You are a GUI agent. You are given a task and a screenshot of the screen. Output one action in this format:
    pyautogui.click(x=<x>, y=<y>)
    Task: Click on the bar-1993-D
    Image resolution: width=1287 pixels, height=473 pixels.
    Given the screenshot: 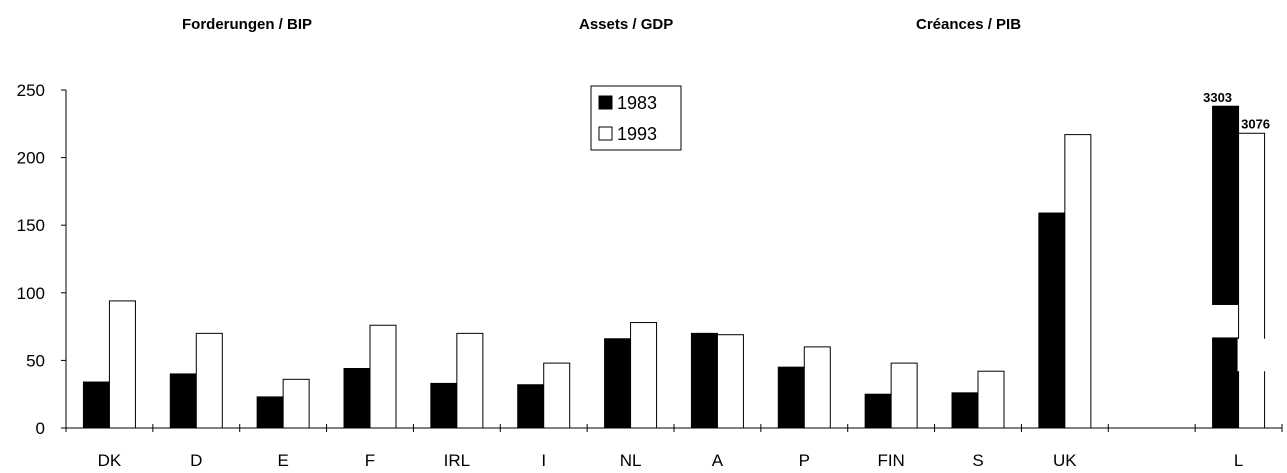 What is the action you would take?
    pyautogui.click(x=209, y=380)
    